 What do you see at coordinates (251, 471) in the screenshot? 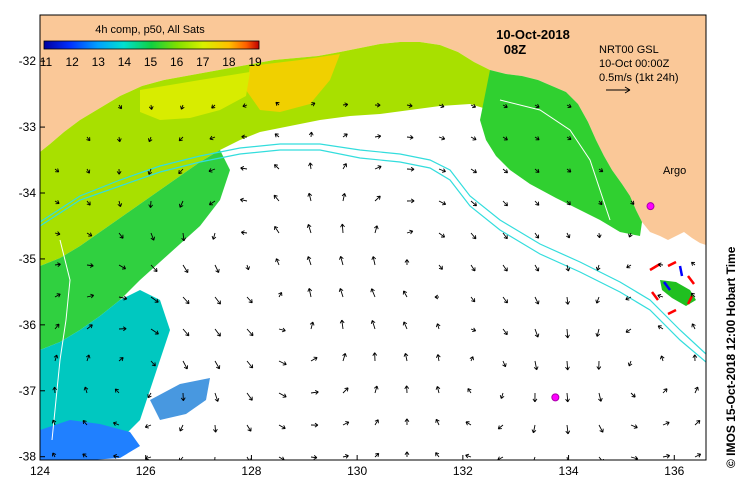
I see `x-tick-label: 128` at bounding box center [251, 471].